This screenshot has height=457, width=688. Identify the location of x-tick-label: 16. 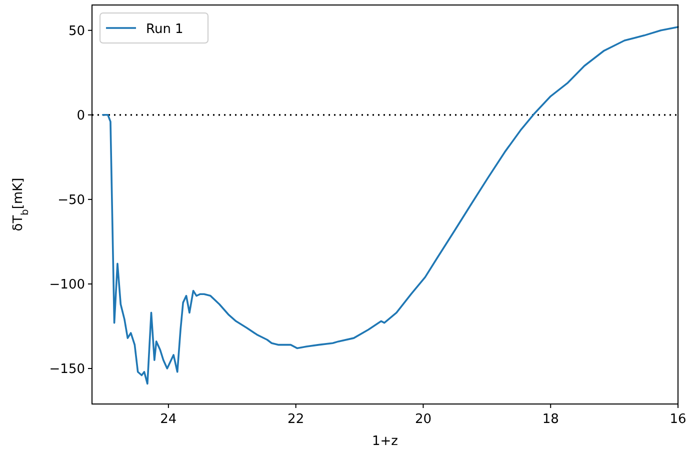
(678, 419).